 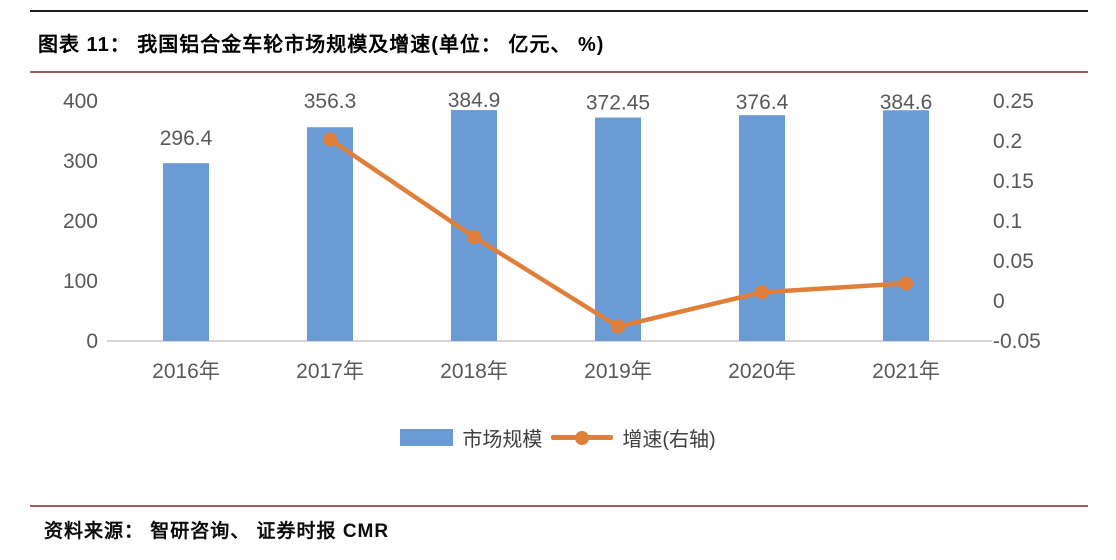 What do you see at coordinates (217, 531) in the screenshot?
I see `source-note: 资料来源： 智研咨询、 证券时报 CMR` at bounding box center [217, 531].